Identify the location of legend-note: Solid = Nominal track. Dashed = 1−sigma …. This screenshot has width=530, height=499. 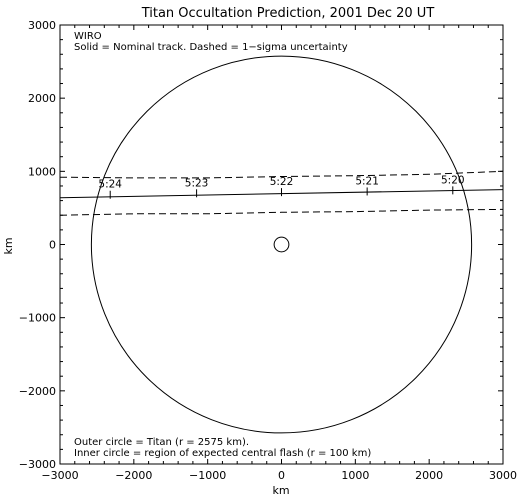
(211, 47).